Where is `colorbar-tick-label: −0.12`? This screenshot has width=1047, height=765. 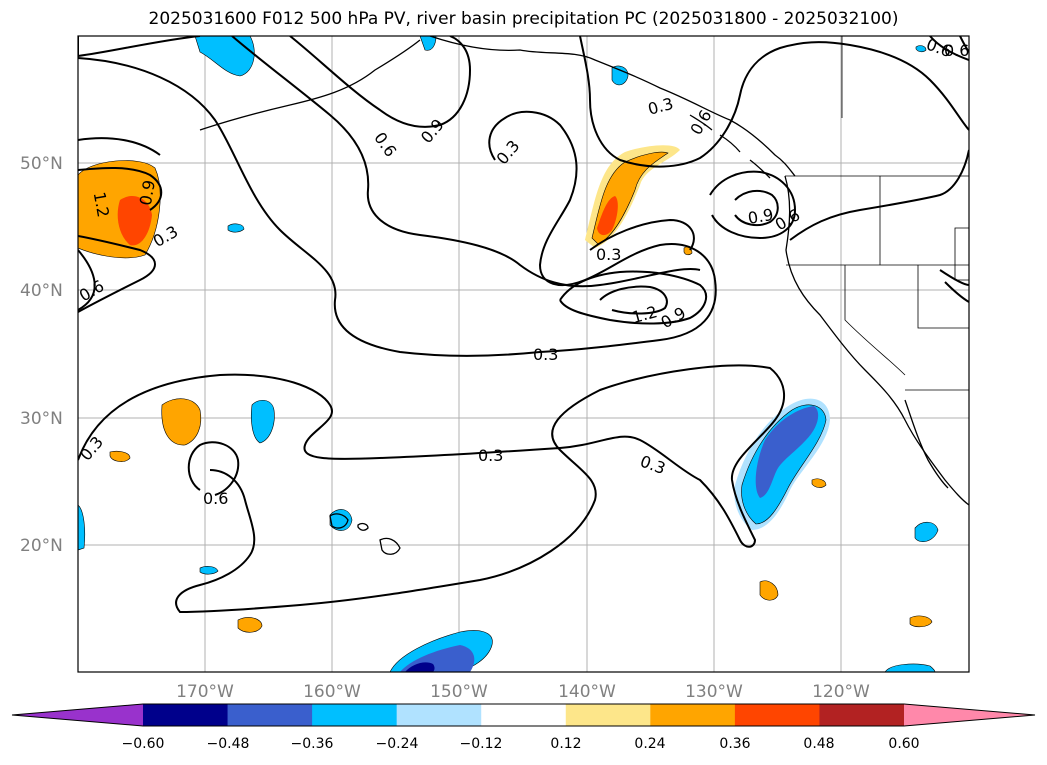 colorbar-tick-label: −0.12 is located at coordinates (481, 744).